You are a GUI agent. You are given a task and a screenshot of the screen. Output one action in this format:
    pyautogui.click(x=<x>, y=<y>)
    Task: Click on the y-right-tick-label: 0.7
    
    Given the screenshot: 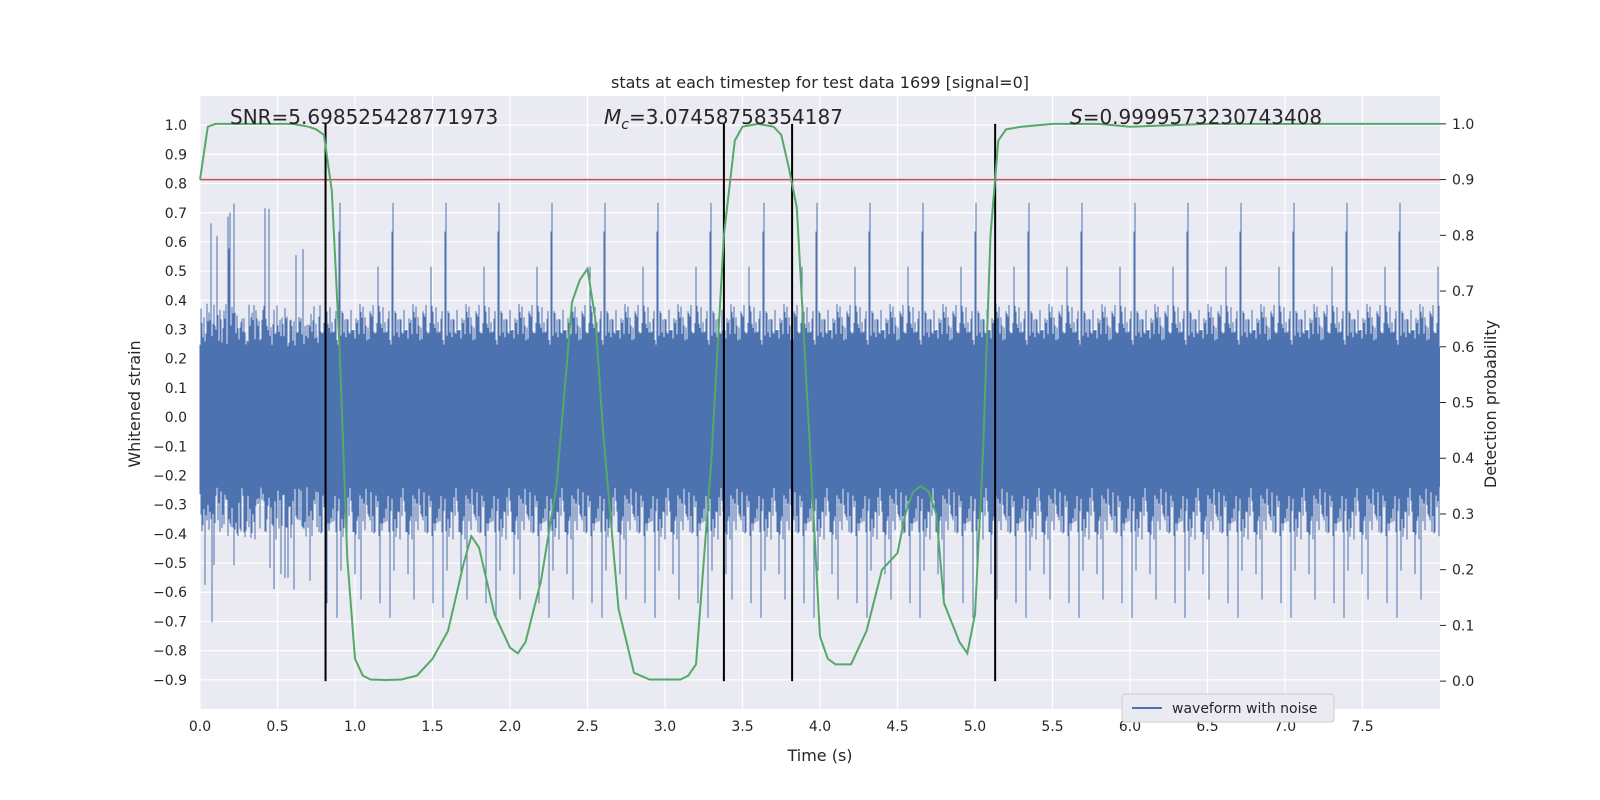 What is the action you would take?
    pyautogui.click(x=1463, y=292)
    